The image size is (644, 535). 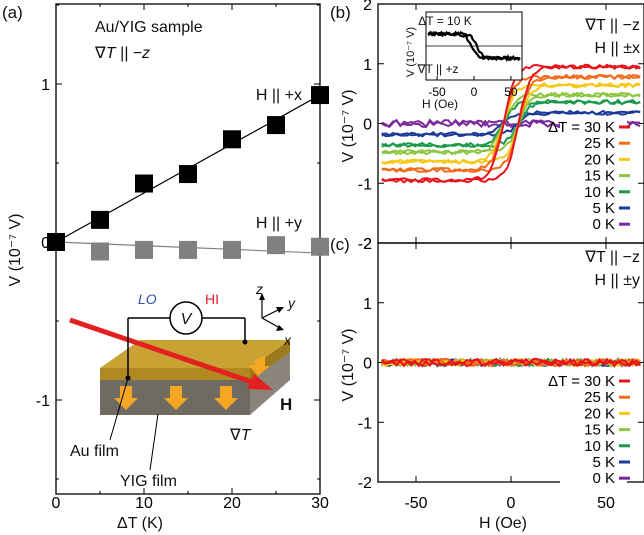 What do you see at coordinates (212, 299) in the screenshot?
I see `hi-label: HI` at bounding box center [212, 299].